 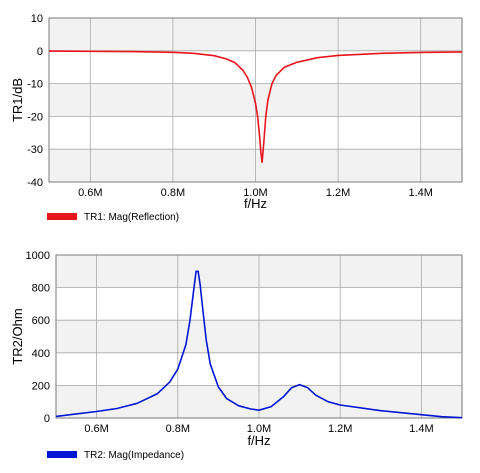 I want to click on y-tick-label: 1000, so click(x=38, y=256).